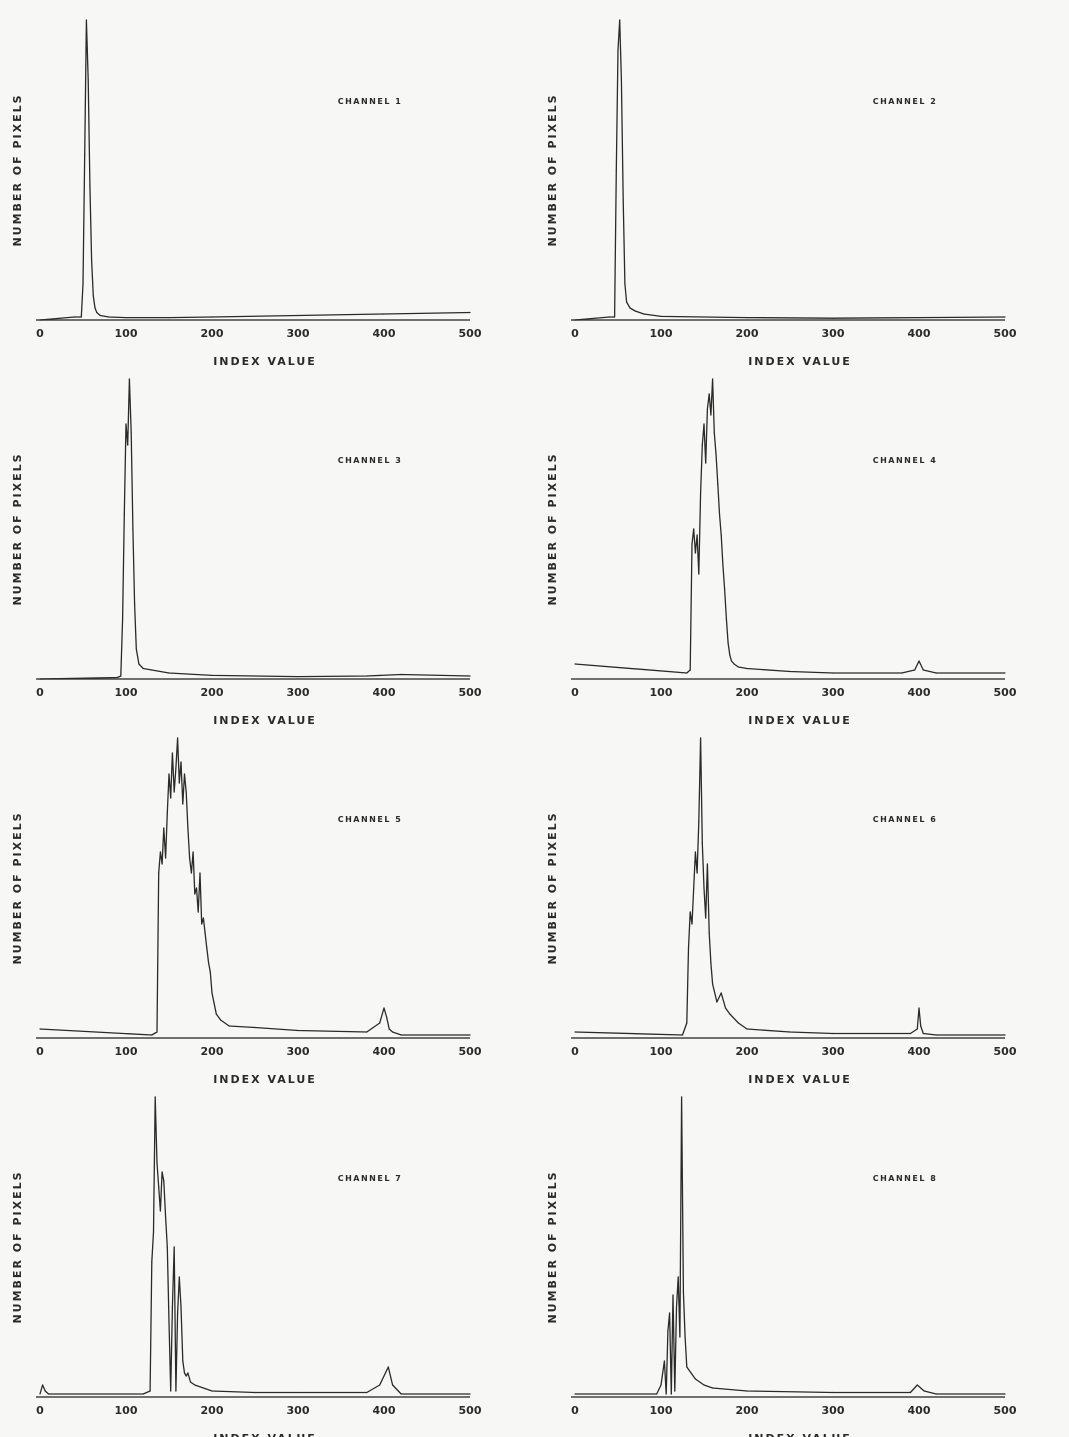 This screenshot has width=1069, height=1437. I want to click on chart-title: CHANNEL 6, so click(905, 819).